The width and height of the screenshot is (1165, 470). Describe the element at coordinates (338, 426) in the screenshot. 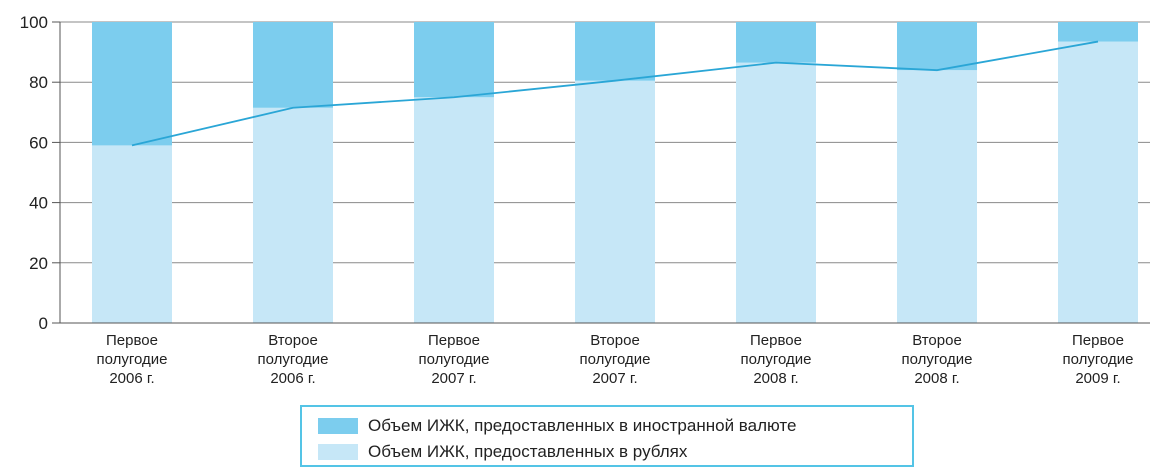

I see `legend-swatch-foreign` at that location.